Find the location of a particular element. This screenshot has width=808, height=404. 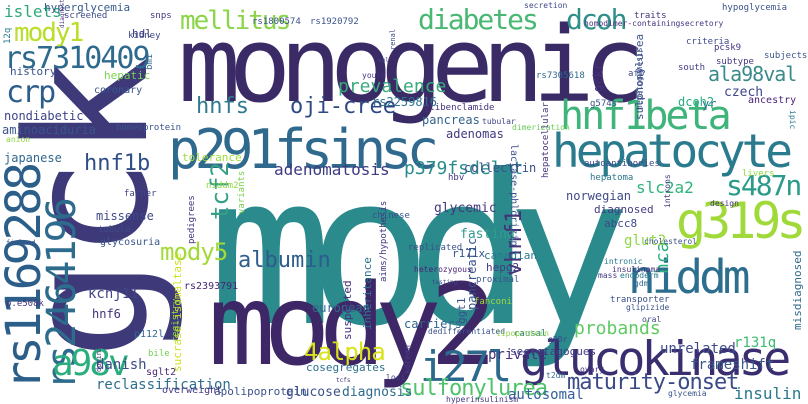

cloud-word: rs1800574 is located at coordinates (276, 22).